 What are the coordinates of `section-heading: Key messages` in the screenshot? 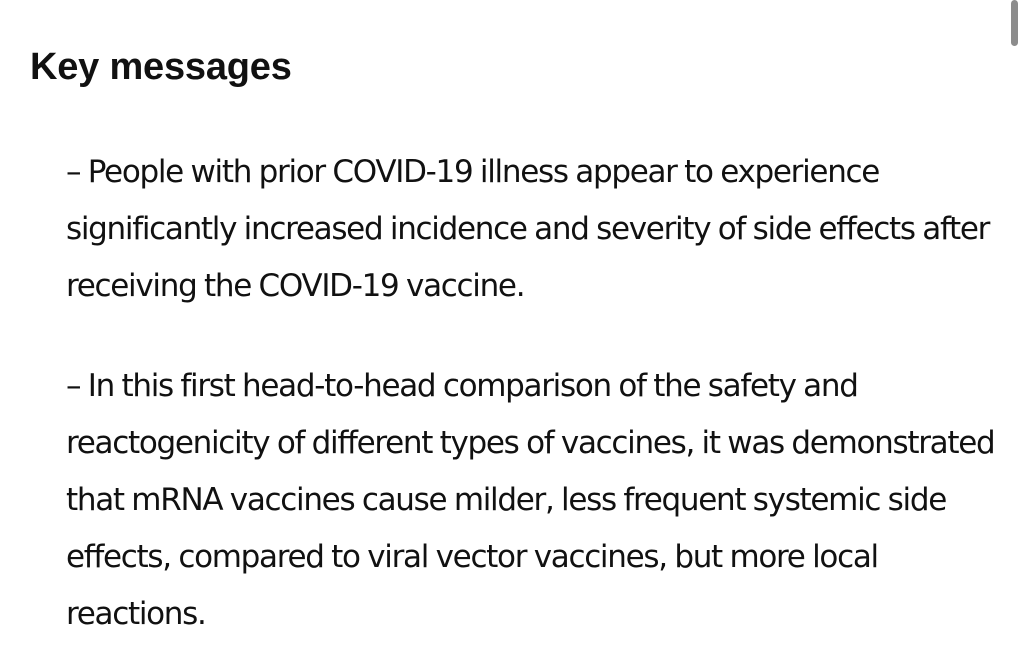 It's located at (161, 67).